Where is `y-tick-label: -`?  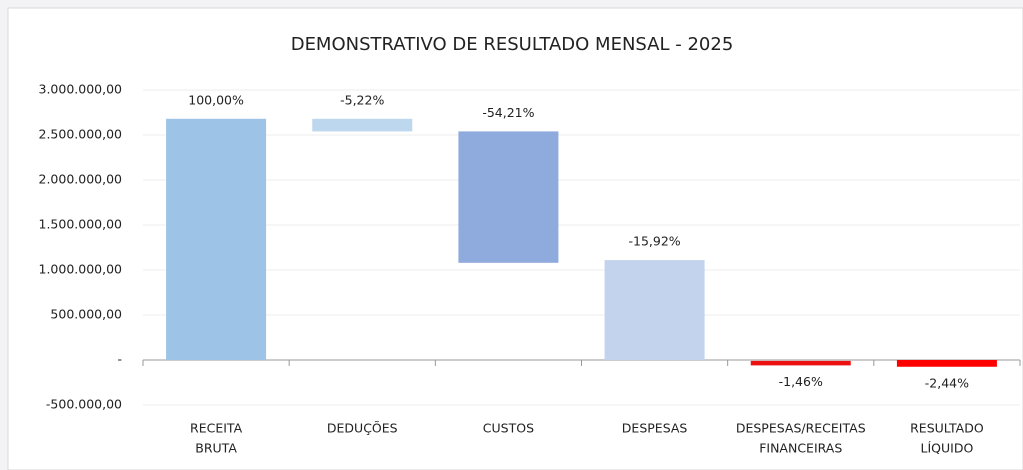
y-tick-label: - is located at coordinates (119, 359).